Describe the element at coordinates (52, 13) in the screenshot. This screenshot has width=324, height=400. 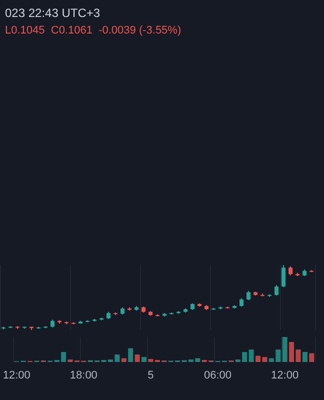
I see `chart-title: 023 22:43 UTC+3` at that location.